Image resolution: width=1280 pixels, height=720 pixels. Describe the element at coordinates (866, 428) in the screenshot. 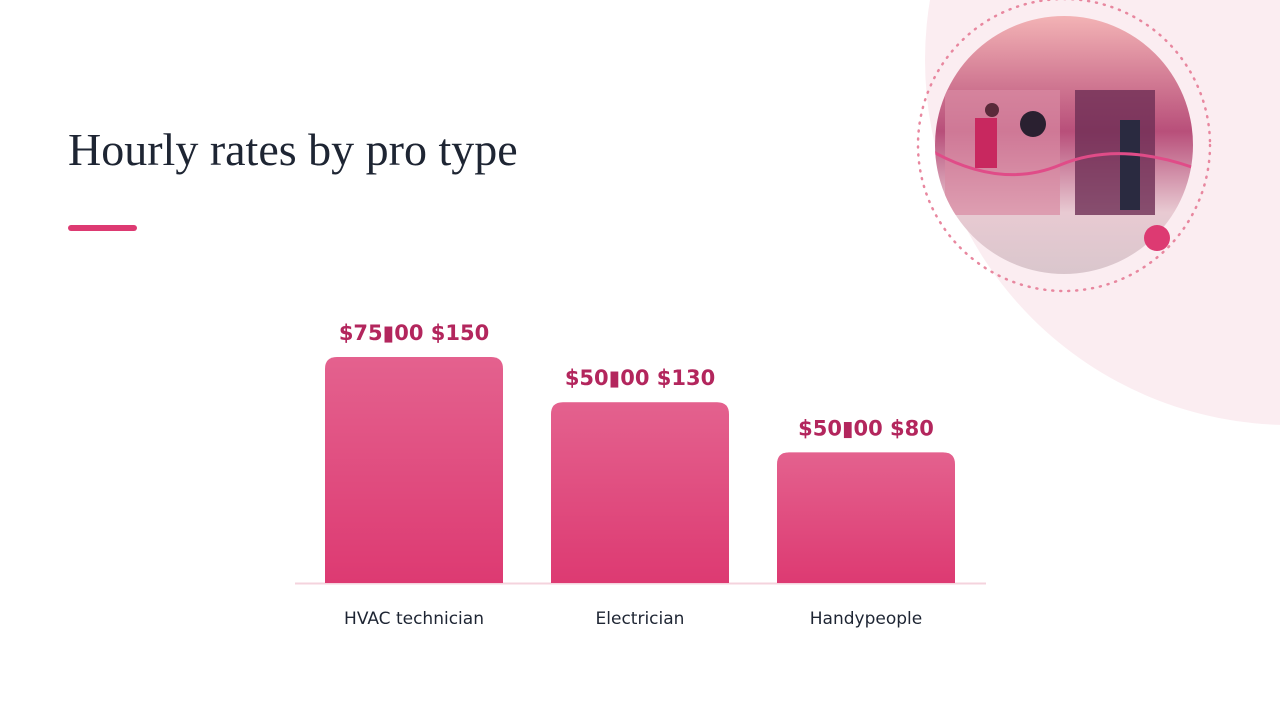

I see `value-label: $50▮00 $80` at that location.